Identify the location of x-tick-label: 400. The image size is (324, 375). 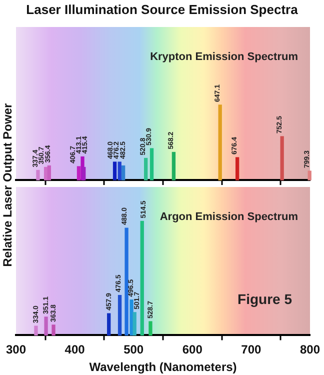
(75, 349).